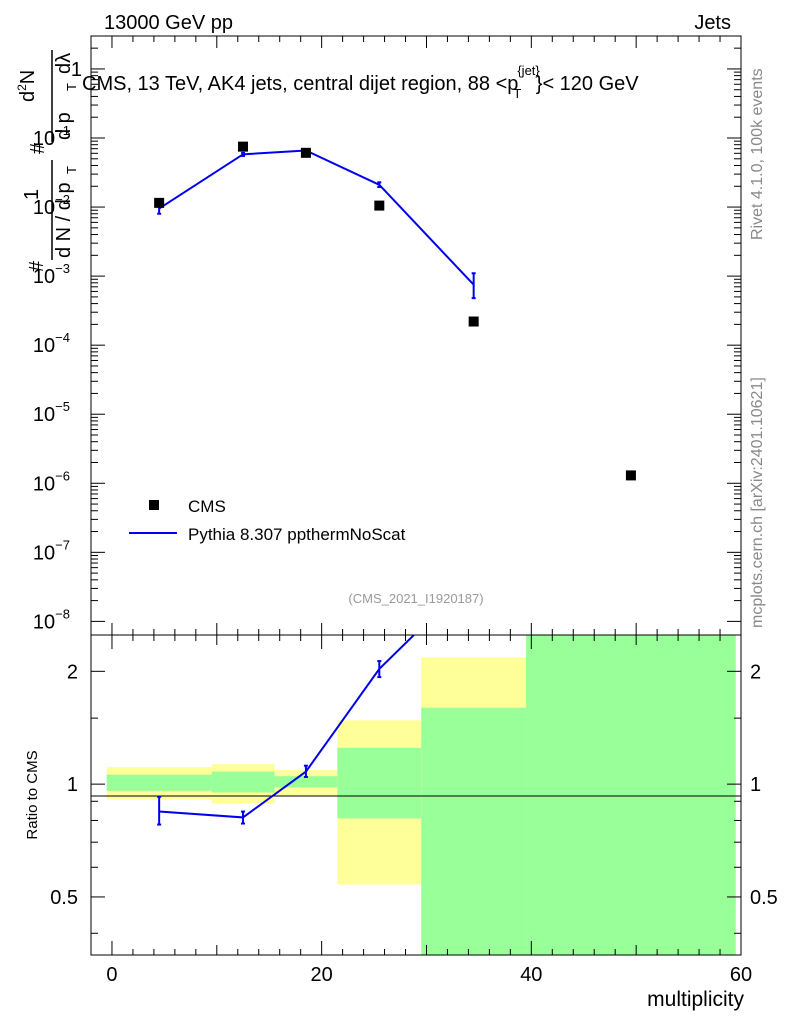 The width and height of the screenshot is (786, 1024). What do you see at coordinates (62, 475) in the screenshot?
I see `main-y-tick-exponent: −6` at bounding box center [62, 475].